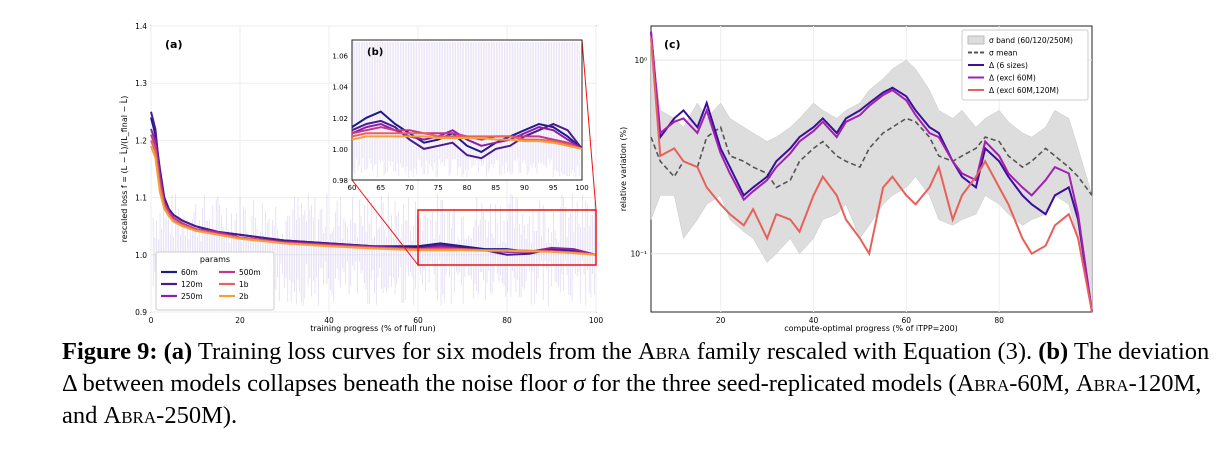  Describe the element at coordinates (553, 188) in the screenshot. I see `b-xtick-label: 95` at that location.